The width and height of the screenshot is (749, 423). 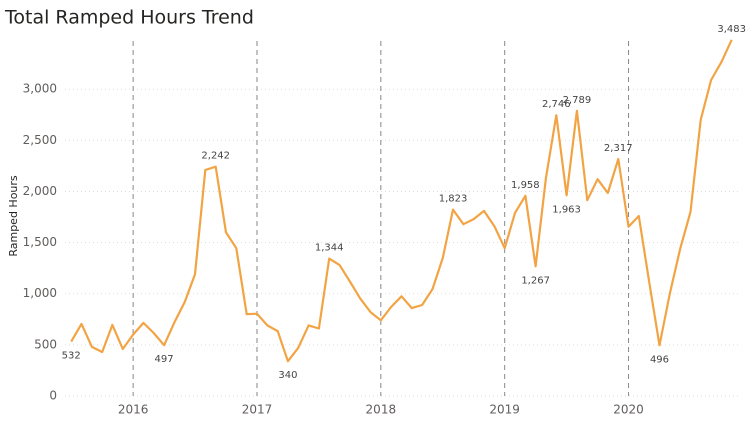 What do you see at coordinates (618, 148) in the screenshot?
I see `value-label: 2,317` at bounding box center [618, 148].